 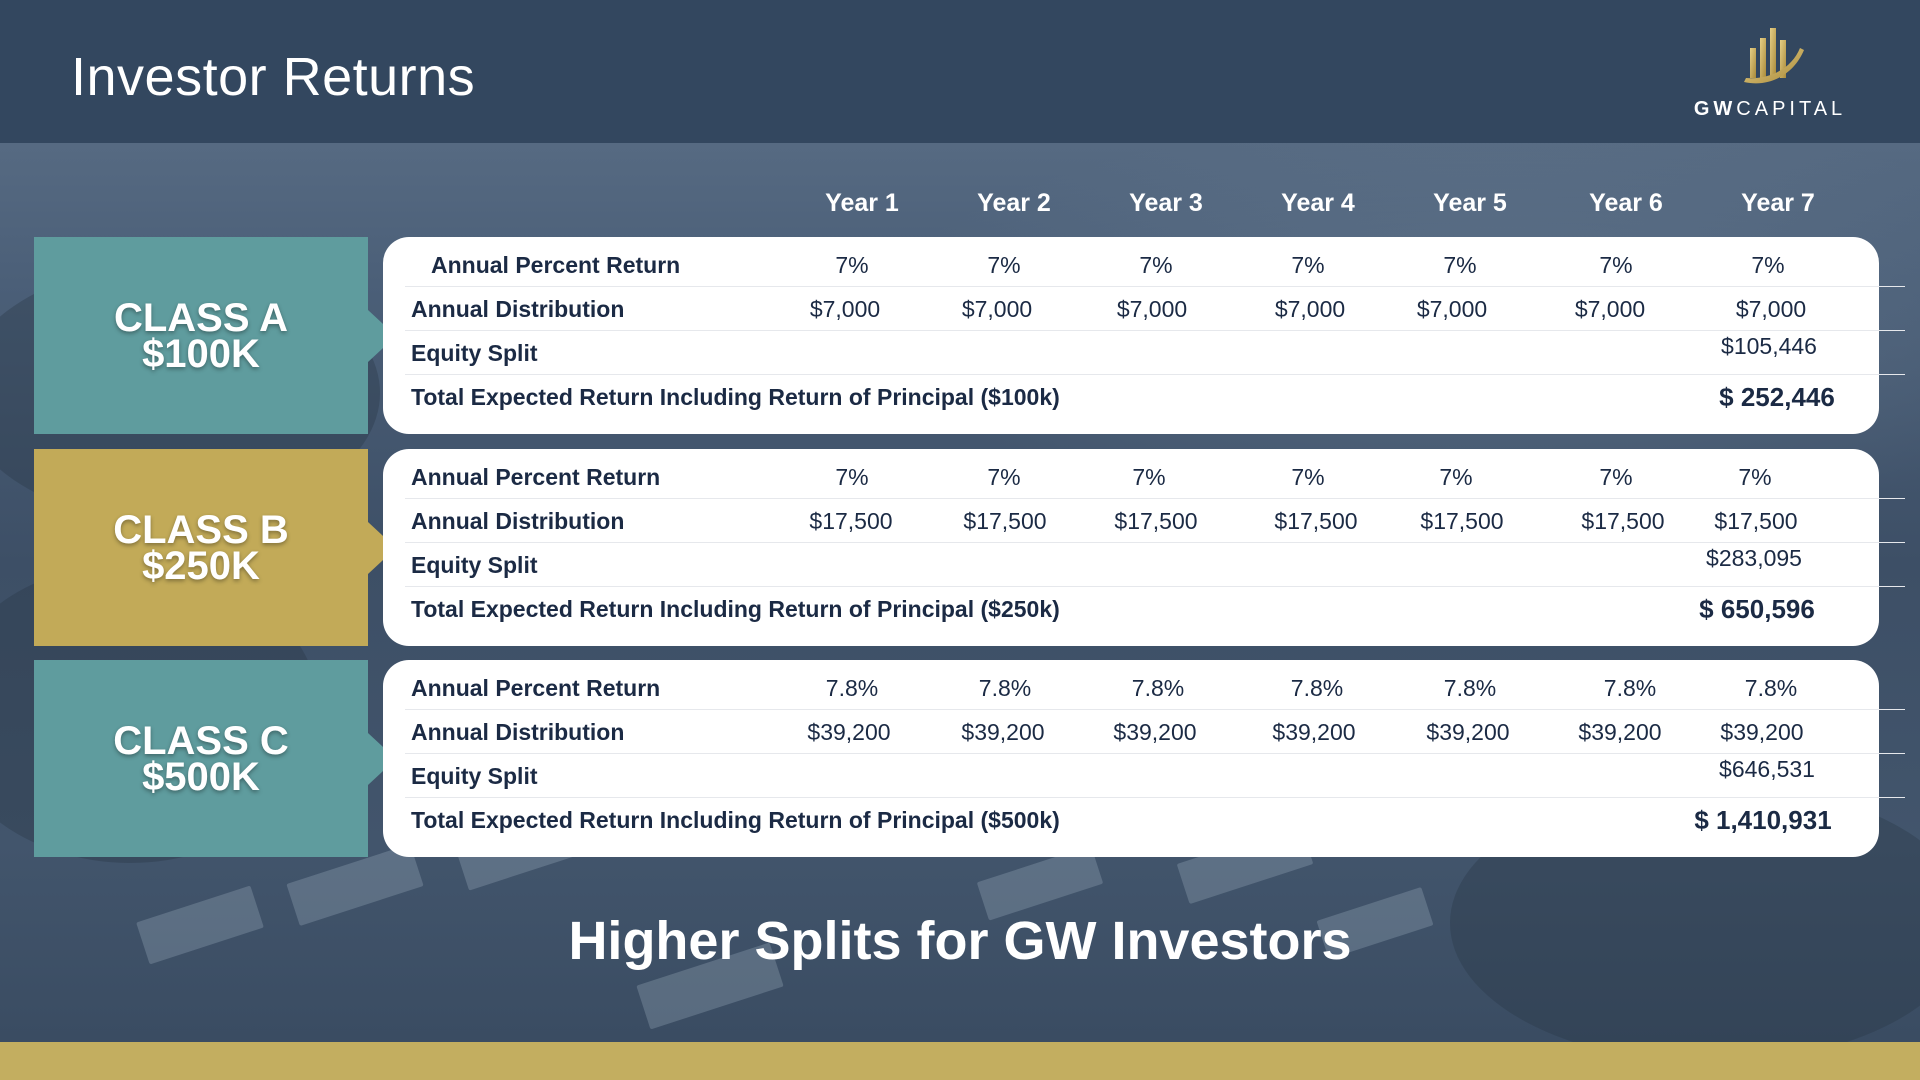 I want to click on equity-cell: $646,531, so click(x=1767, y=769).